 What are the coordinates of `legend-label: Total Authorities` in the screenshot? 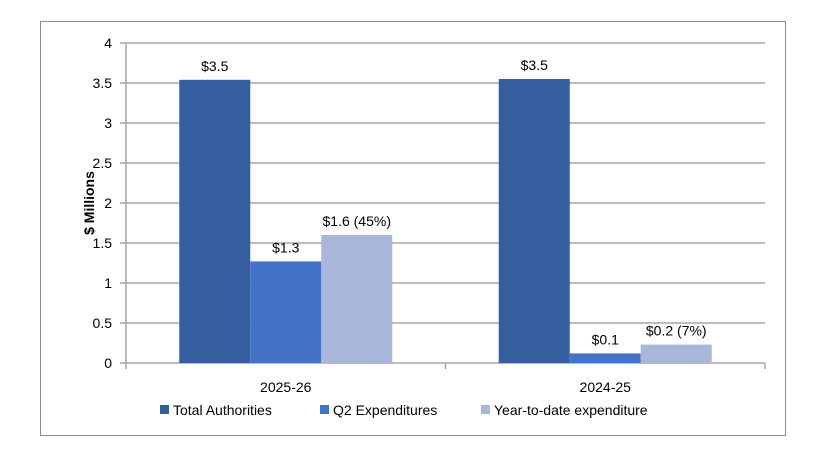 It's located at (222, 410).